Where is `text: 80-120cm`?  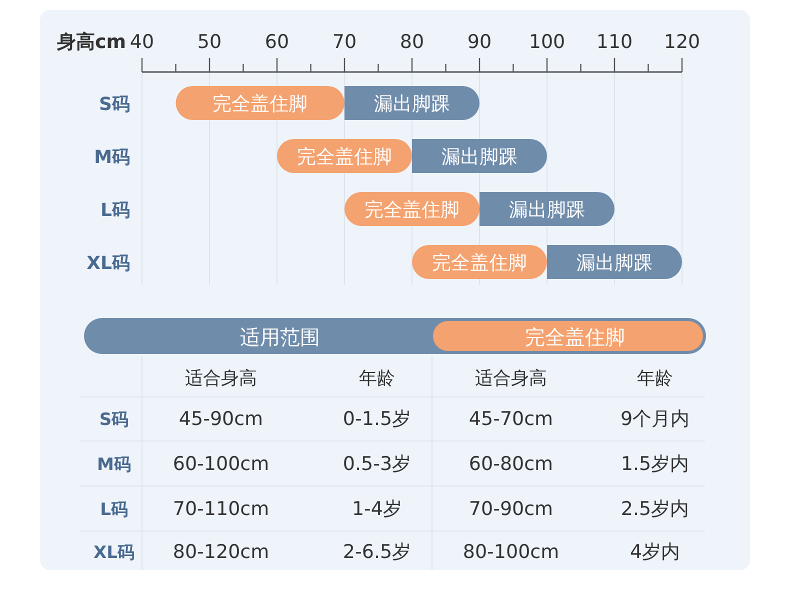 text: 80-120cm is located at coordinates (221, 552).